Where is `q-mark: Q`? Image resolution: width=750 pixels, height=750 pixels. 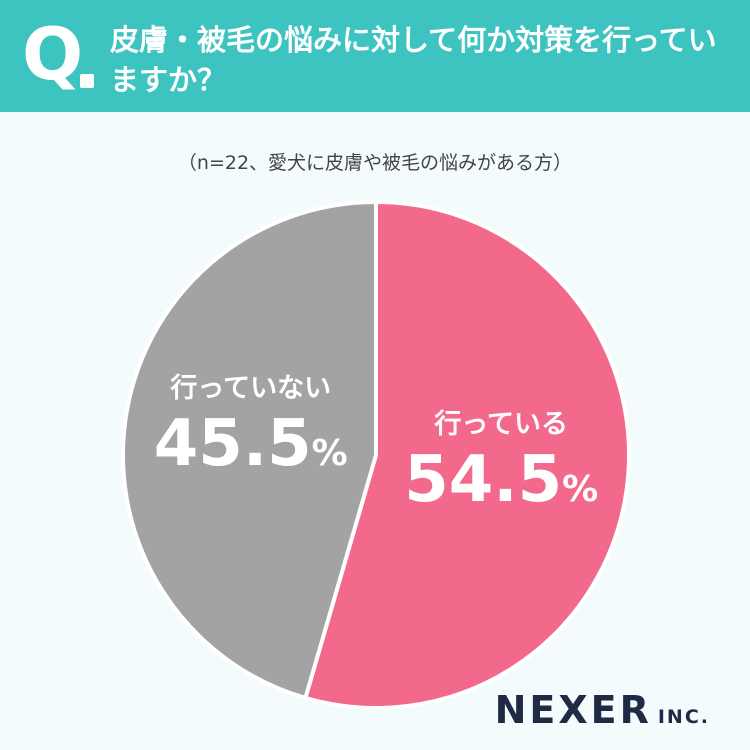 q-mark: Q is located at coordinates (53, 54).